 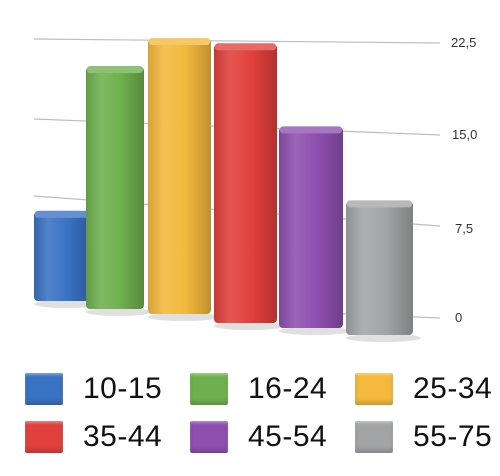 I want to click on legend-item-35-44: 35-44, so click(x=93, y=437).